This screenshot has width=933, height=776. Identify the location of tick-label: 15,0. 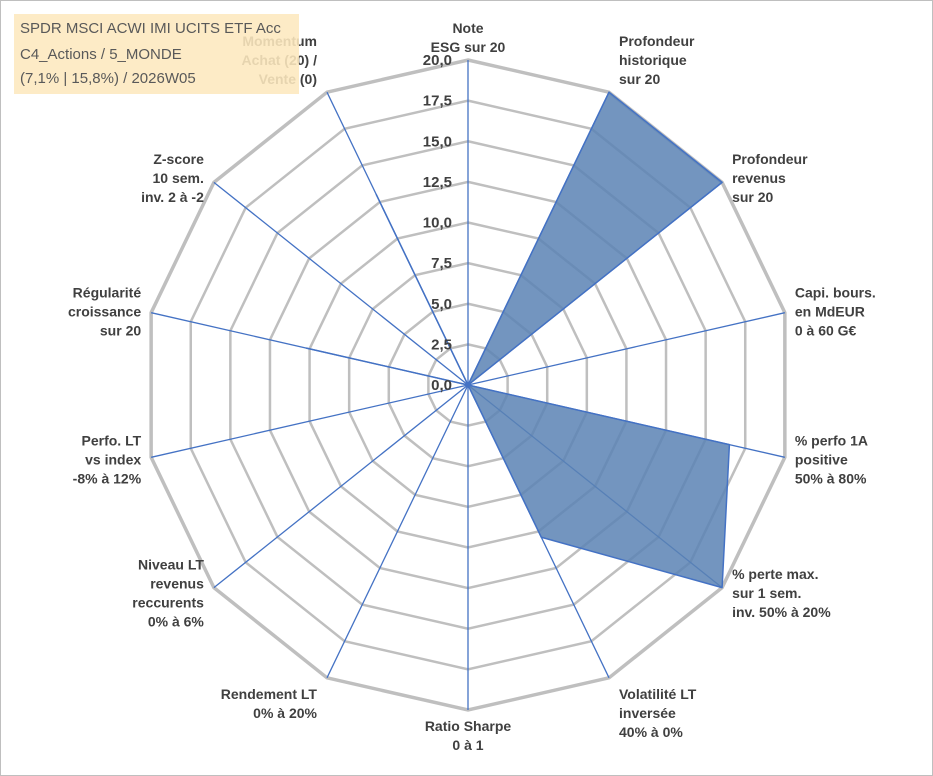
(437, 141).